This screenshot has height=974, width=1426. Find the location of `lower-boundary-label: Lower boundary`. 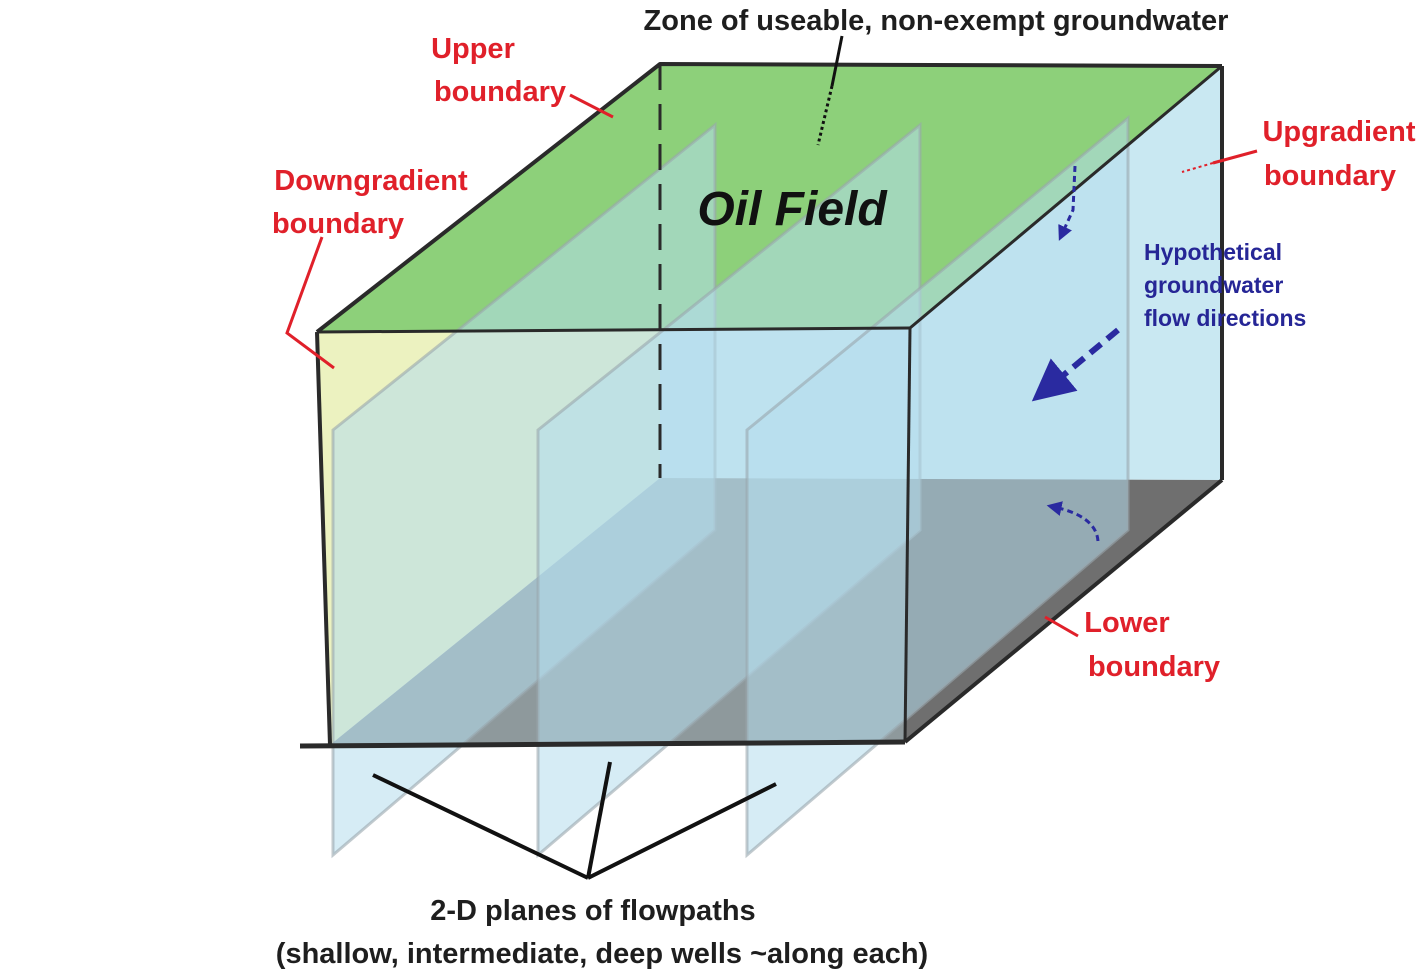

lower-boundary-label: Lower boundary is located at coordinates (1152, 645).